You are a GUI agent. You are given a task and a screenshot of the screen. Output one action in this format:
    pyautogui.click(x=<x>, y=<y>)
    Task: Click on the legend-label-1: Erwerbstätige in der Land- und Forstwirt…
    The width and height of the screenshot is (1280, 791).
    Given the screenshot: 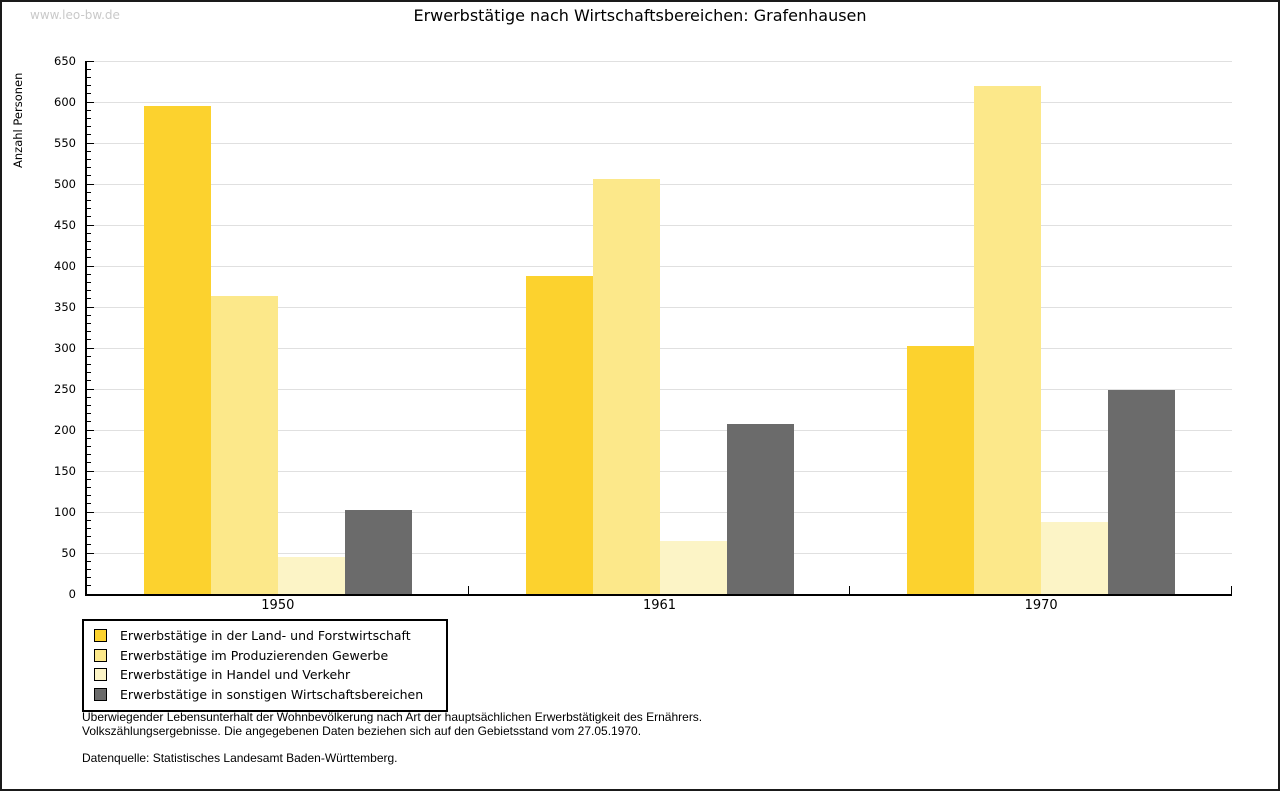 What is the action you would take?
    pyautogui.click(x=265, y=636)
    